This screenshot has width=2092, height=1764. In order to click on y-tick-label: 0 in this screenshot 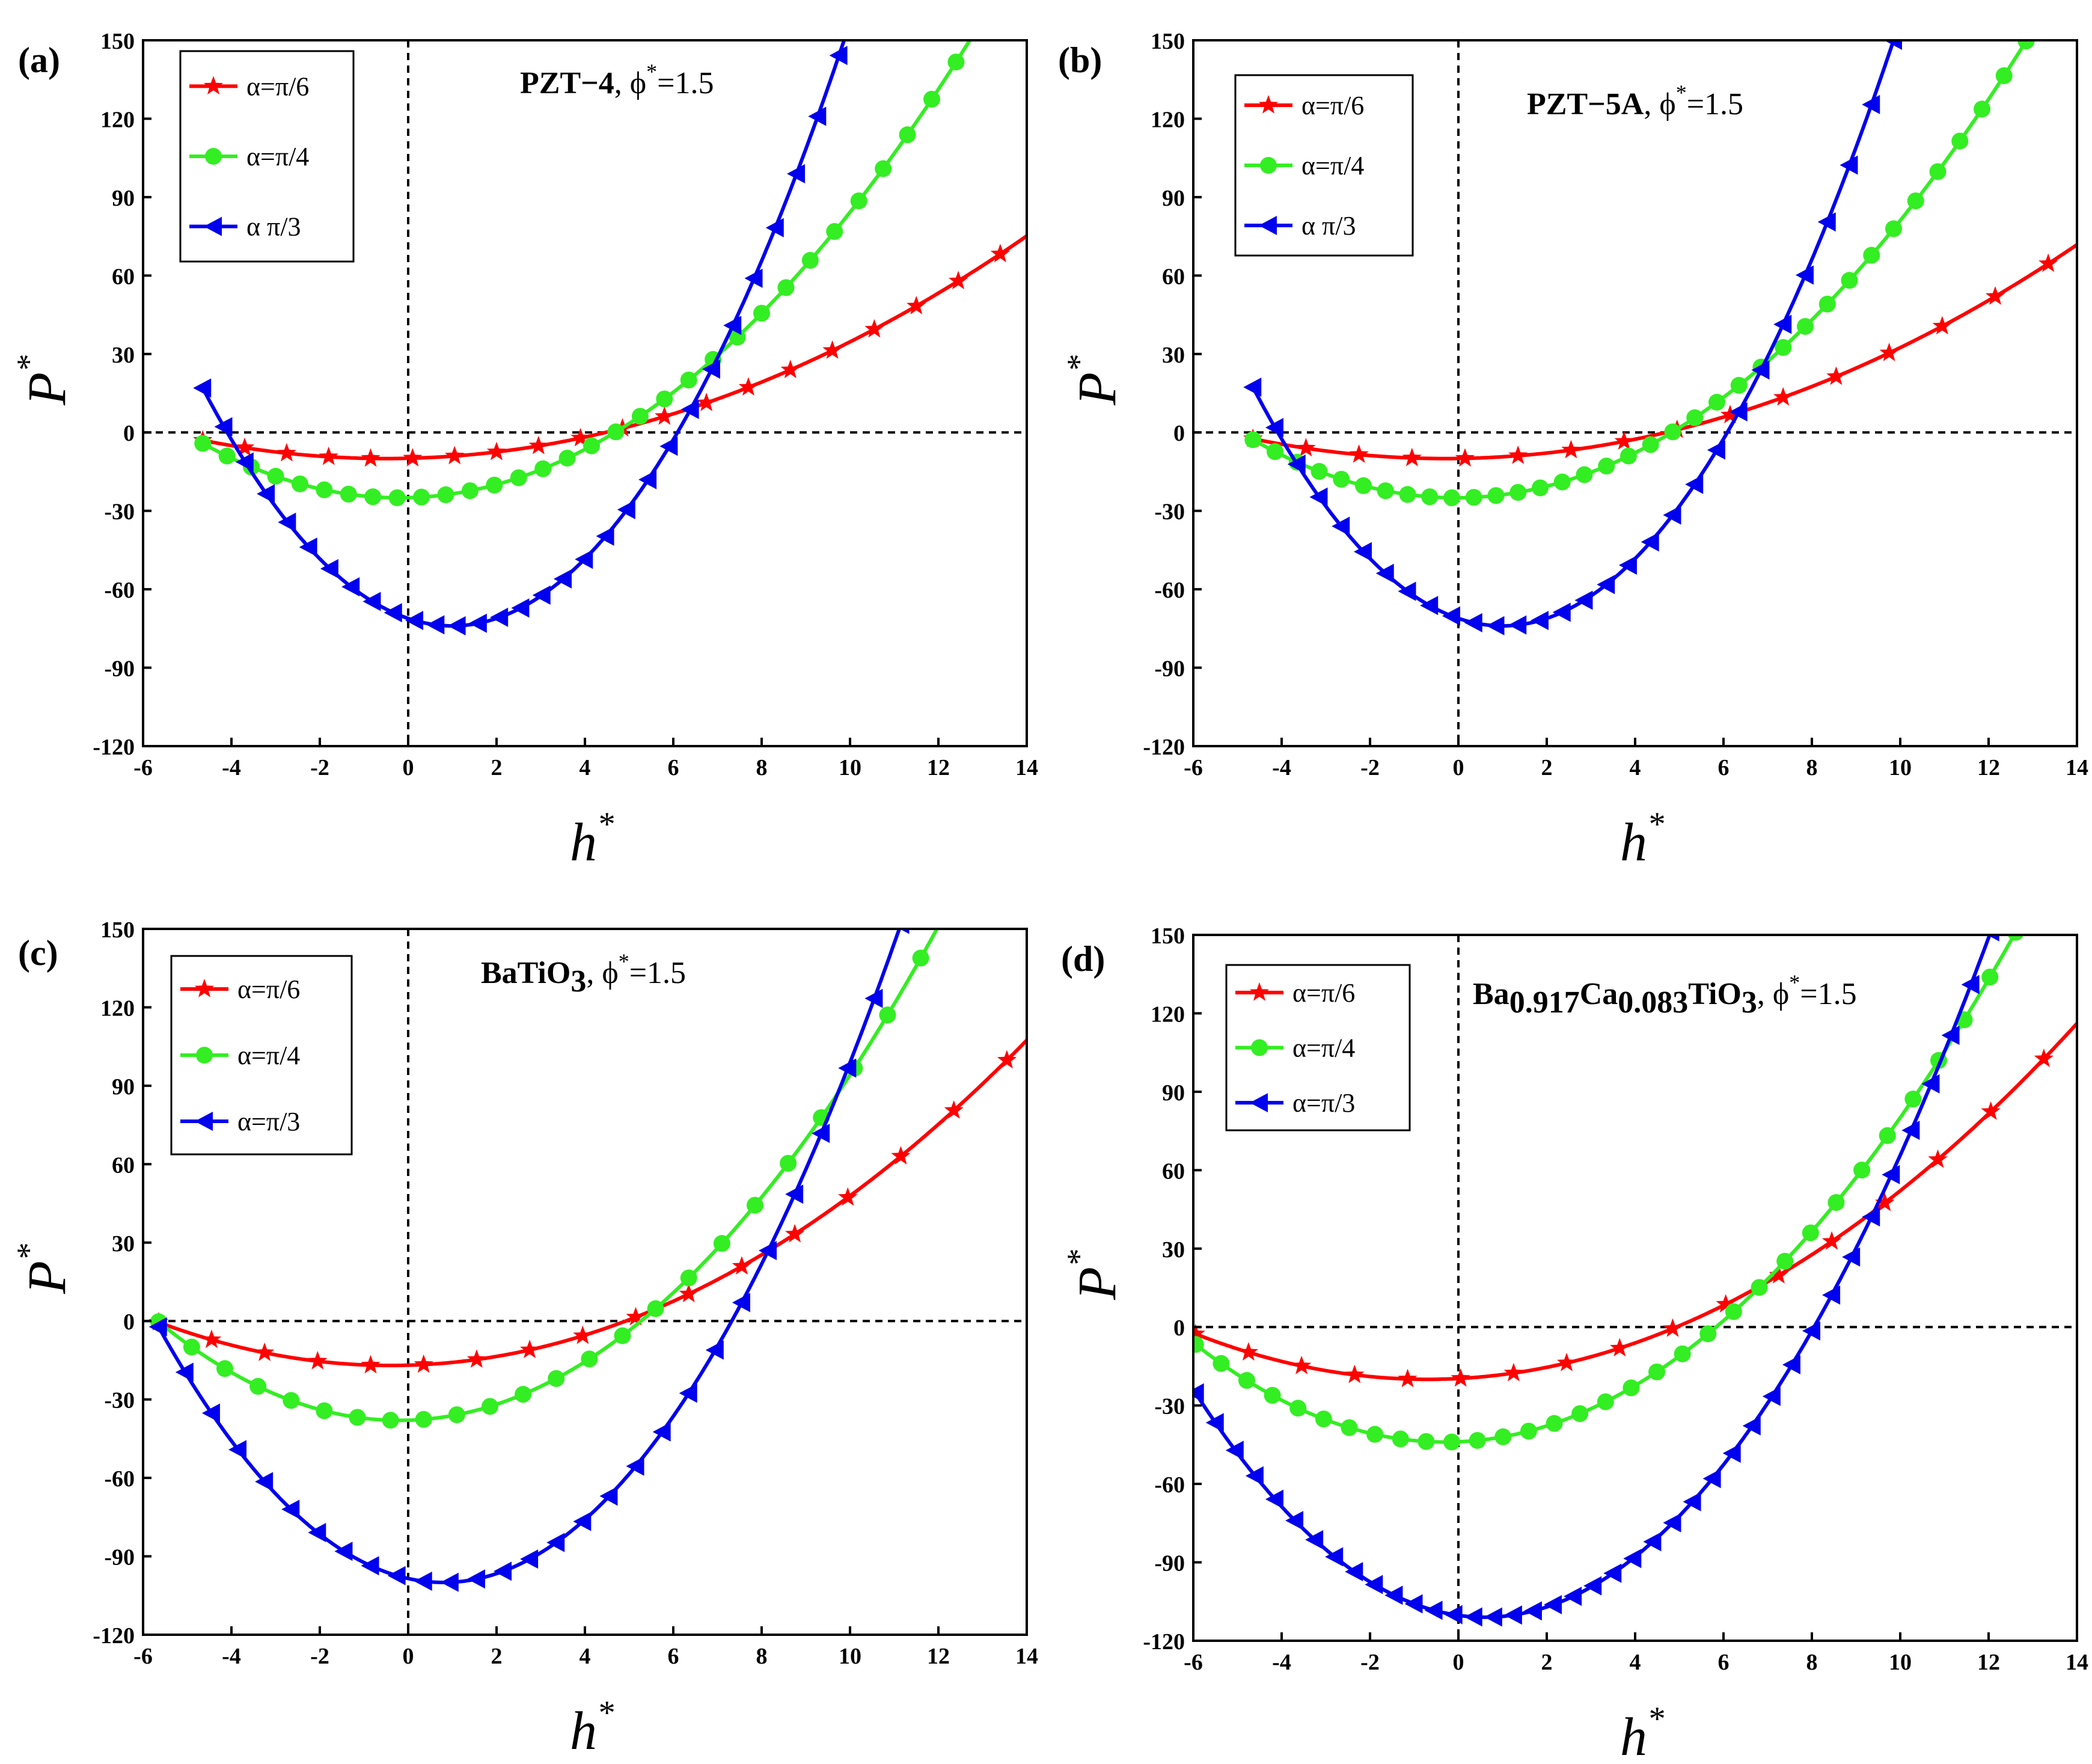, I will do `click(1179, 1328)`.